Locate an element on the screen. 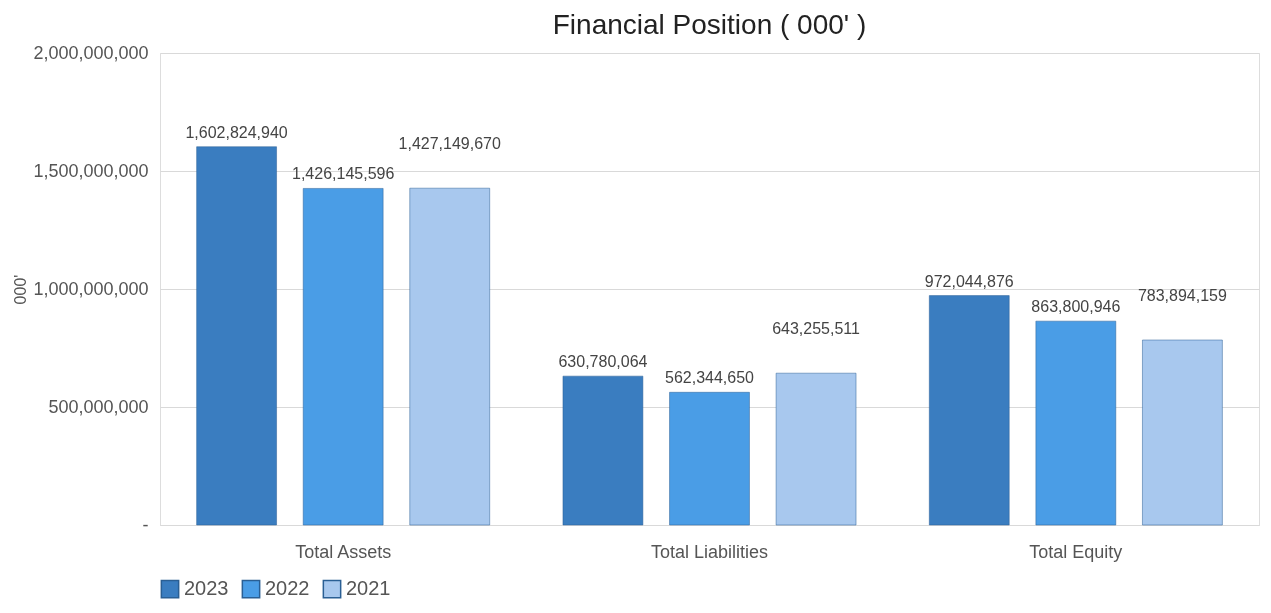 This screenshot has height=613, width=1271. x-tick-label: Total Liabilities is located at coordinates (709, 551).